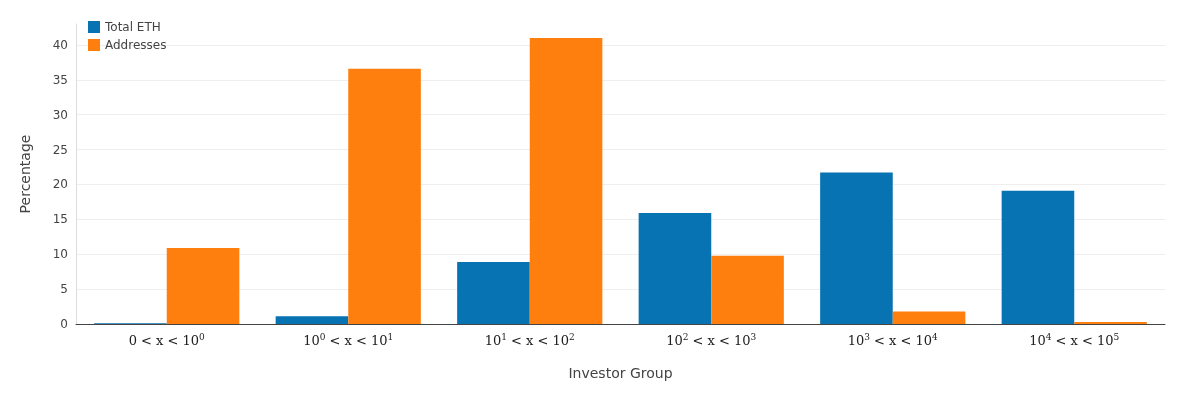  What do you see at coordinates (60, 44) in the screenshot?
I see `y-tick-label: 40` at bounding box center [60, 44].